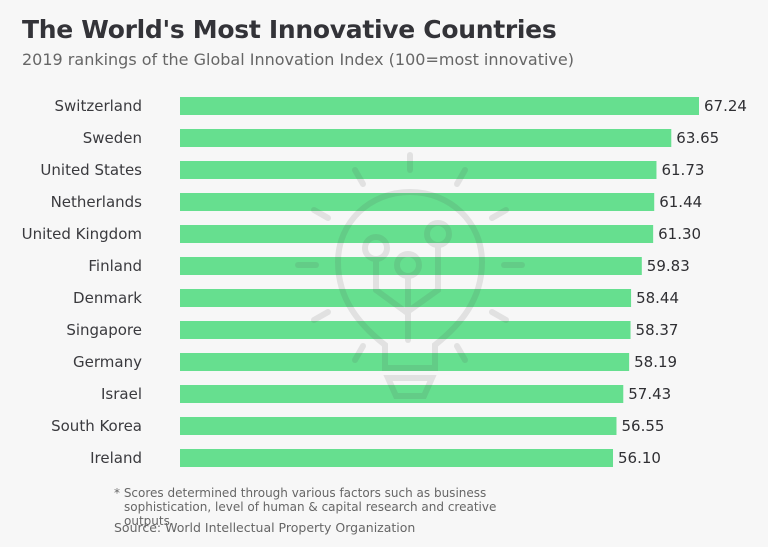 This screenshot has width=768, height=547. Describe the element at coordinates (418, 170) in the screenshot. I see `bar-united-states` at that location.